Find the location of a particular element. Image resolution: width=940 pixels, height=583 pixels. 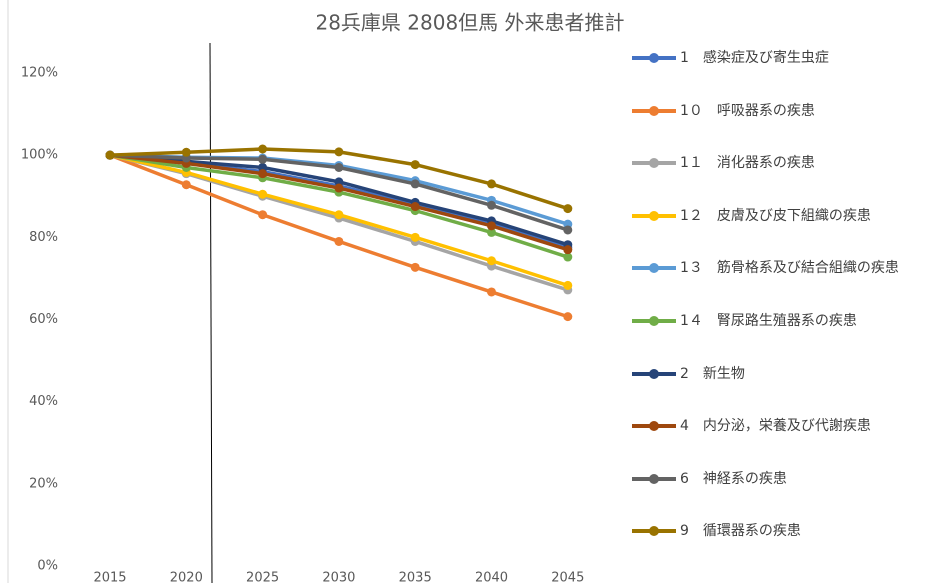

x-tick-label: 2025 is located at coordinates (262, 577).